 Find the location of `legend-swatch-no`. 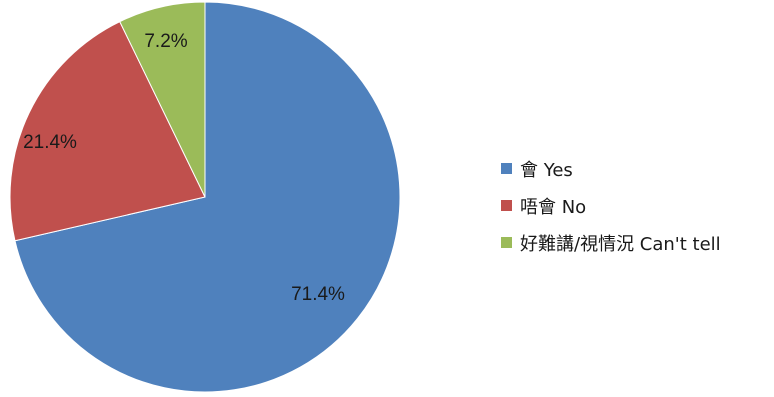

legend-swatch-no is located at coordinates (506, 205).